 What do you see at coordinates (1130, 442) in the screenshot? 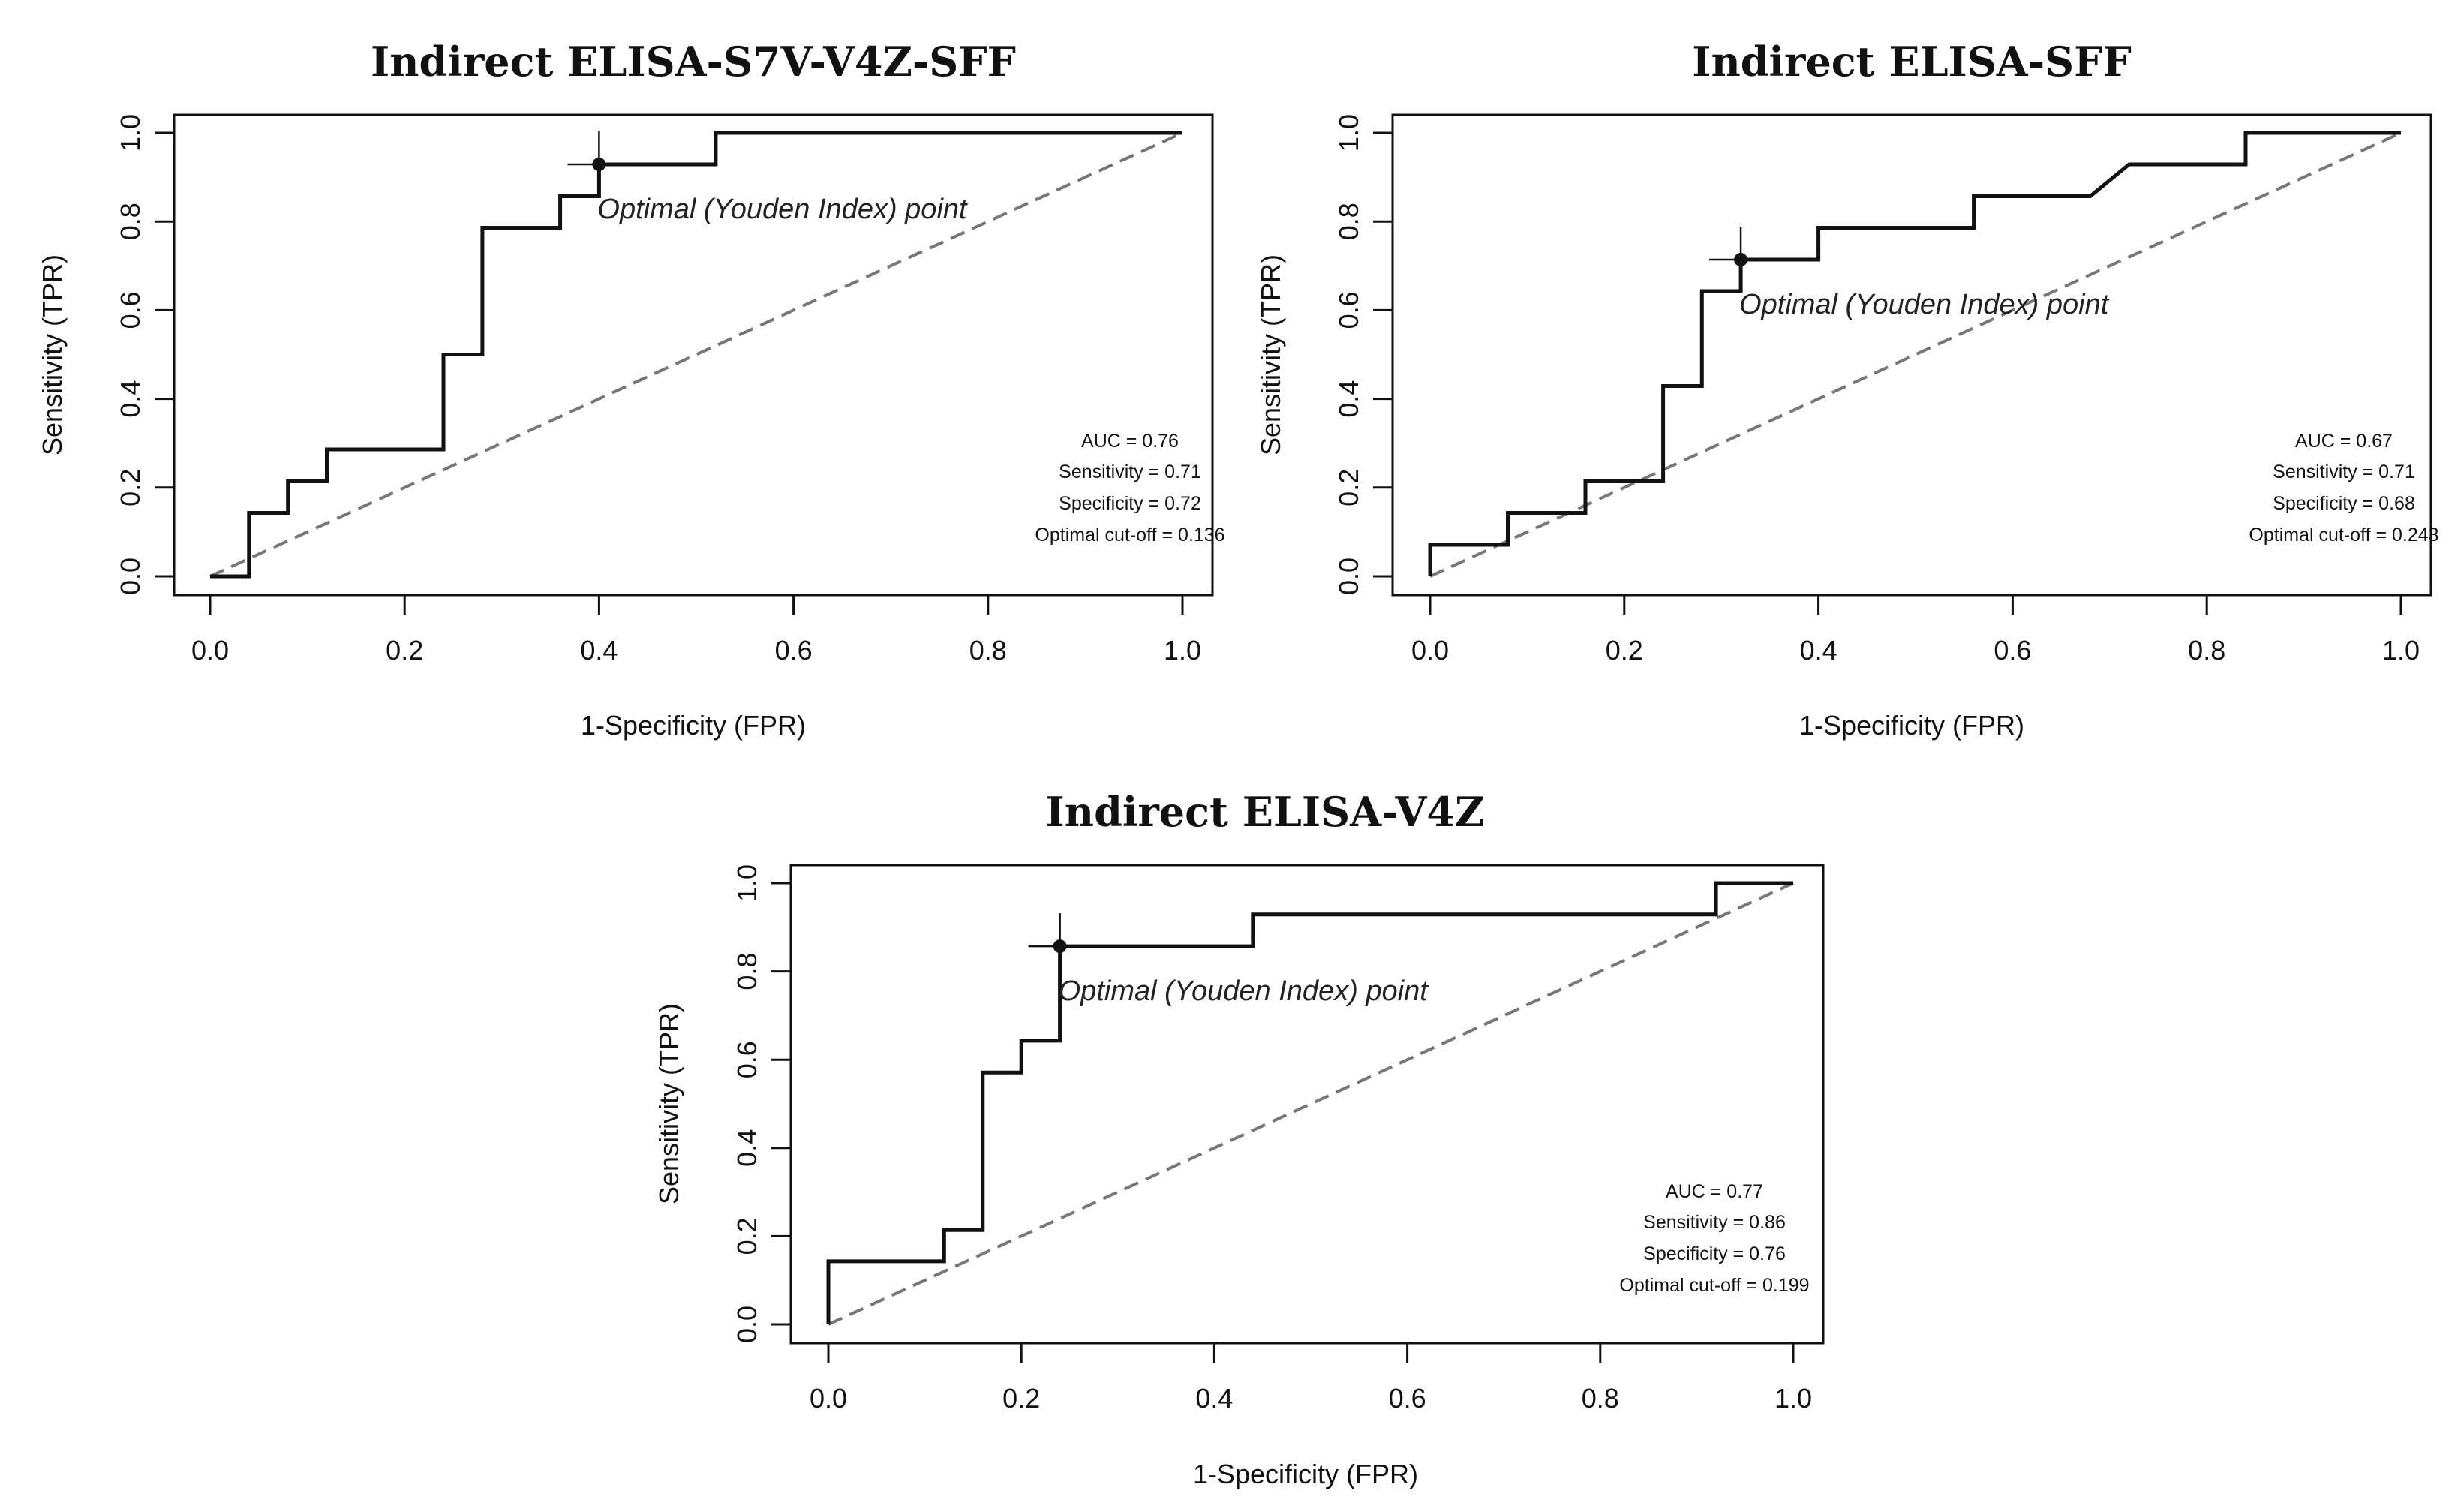
I see `stat-auc: AUC = 0.76` at bounding box center [1130, 442].